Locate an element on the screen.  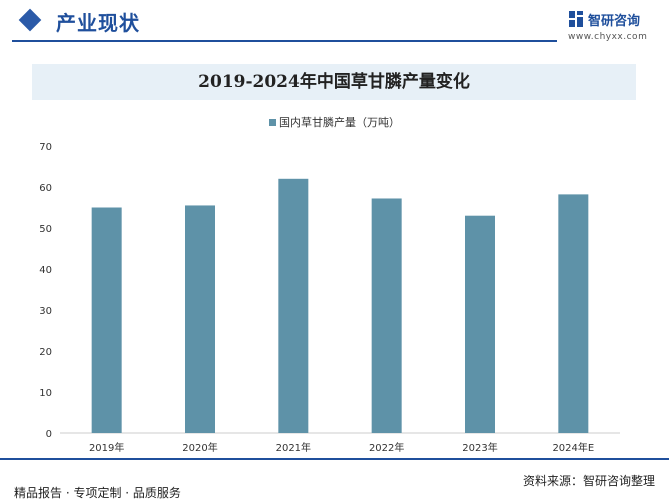
y-tick-label: 70 is located at coordinates (45, 147).